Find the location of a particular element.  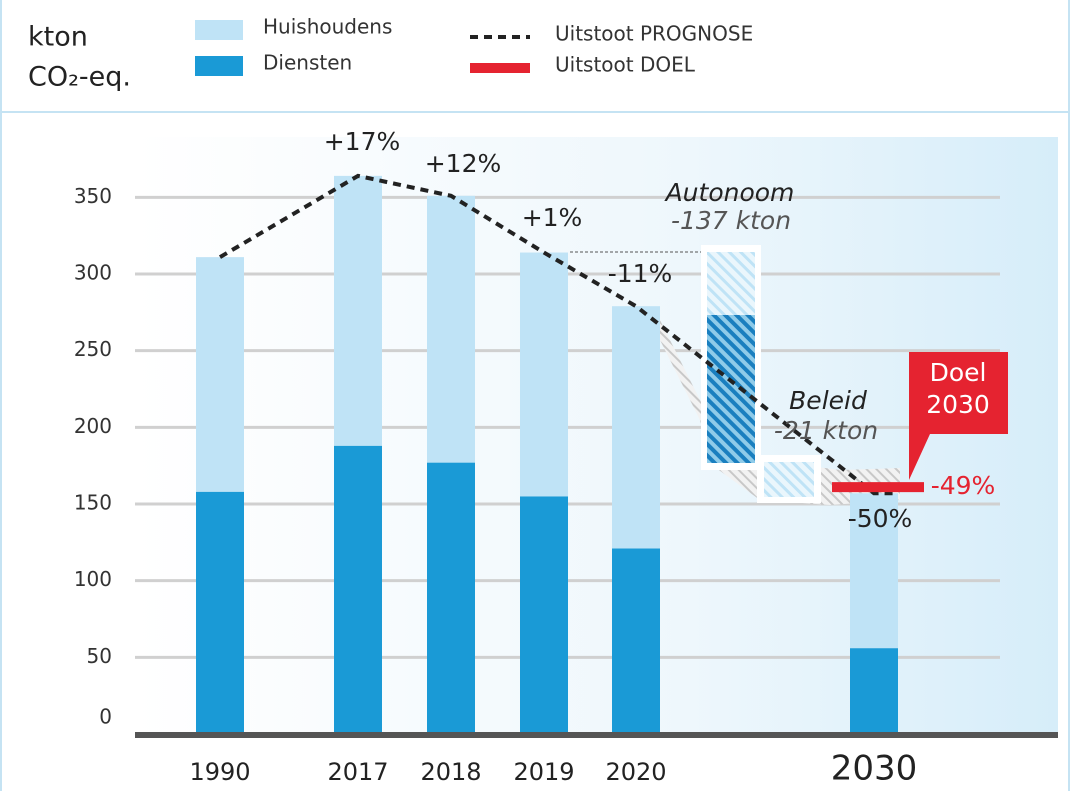

y-tick-label: 300 is located at coordinates (93, 273).